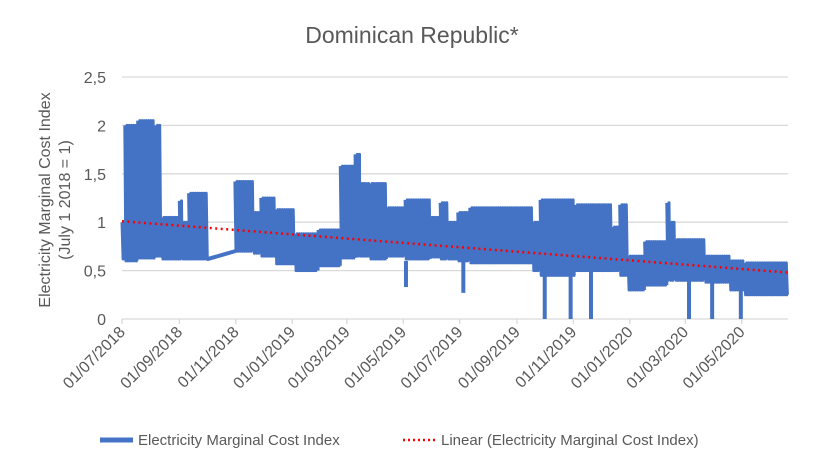 This screenshot has height=472, width=827. What do you see at coordinates (489, 358) in the screenshot?
I see `x-tick-label: 01/09/2019` at bounding box center [489, 358].